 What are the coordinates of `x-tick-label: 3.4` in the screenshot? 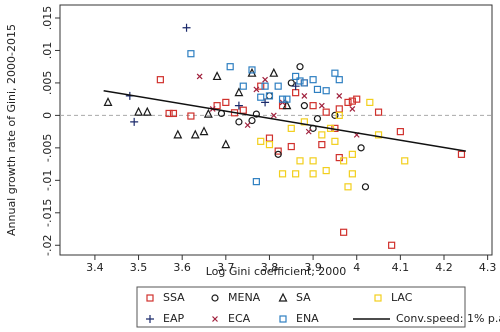 It's located at (95, 267).